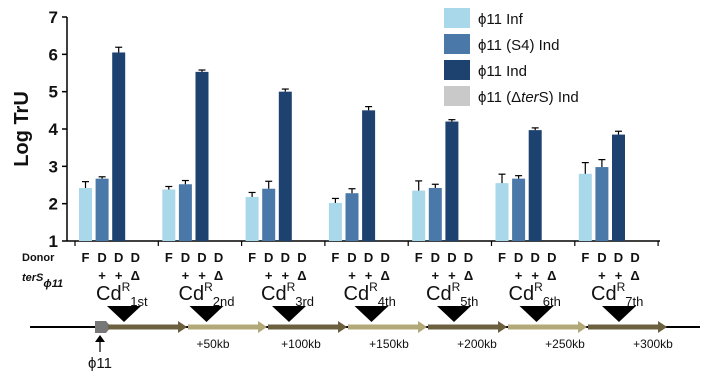 The height and width of the screenshot is (376, 705). What do you see at coordinates (53, 92) in the screenshot?
I see `y-tick-label: 5` at bounding box center [53, 92].